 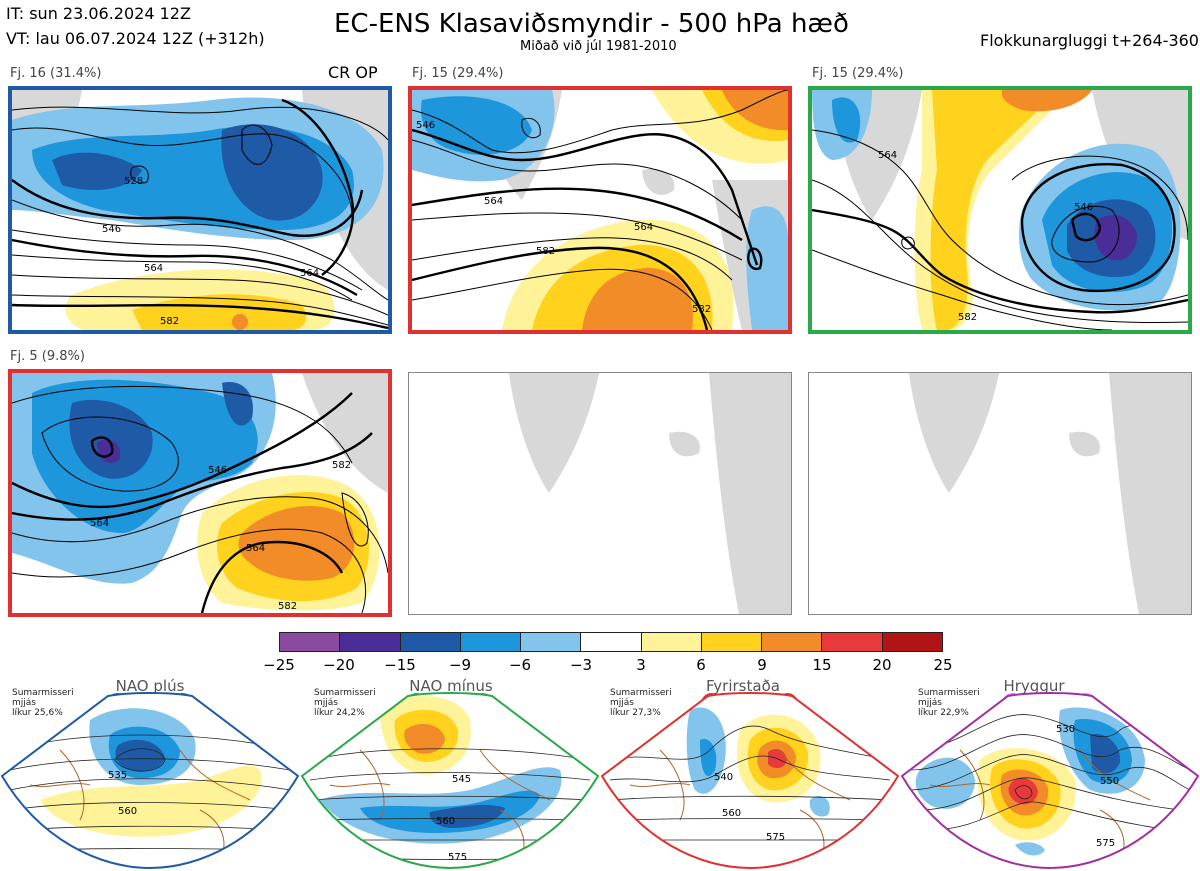 I want to click on colorbar-tick: 15, so click(x=822, y=665).